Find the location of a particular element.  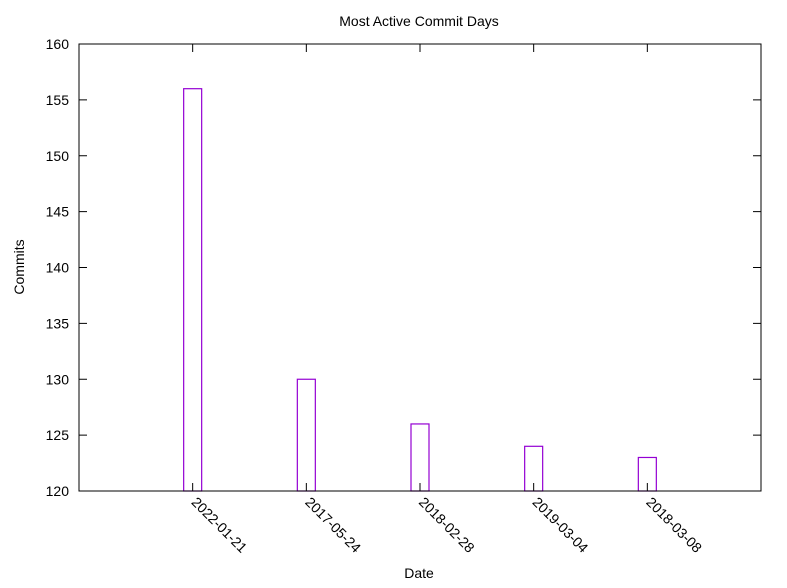

y-tick-label: 140 is located at coordinates (58, 268).